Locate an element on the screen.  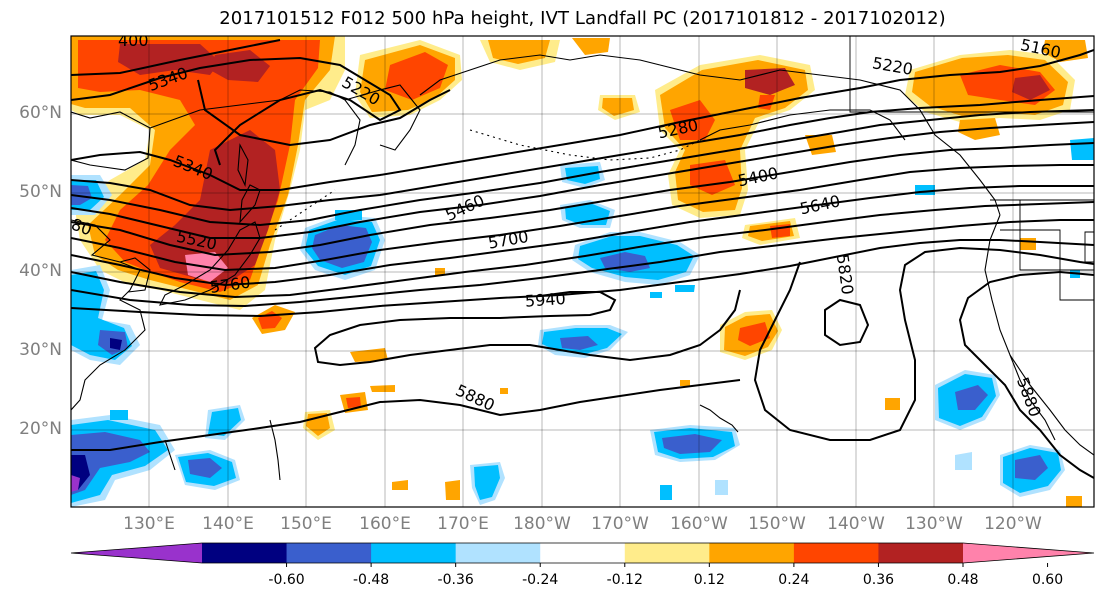
colorbar-tick-label: -0.36 is located at coordinates (455, 580).